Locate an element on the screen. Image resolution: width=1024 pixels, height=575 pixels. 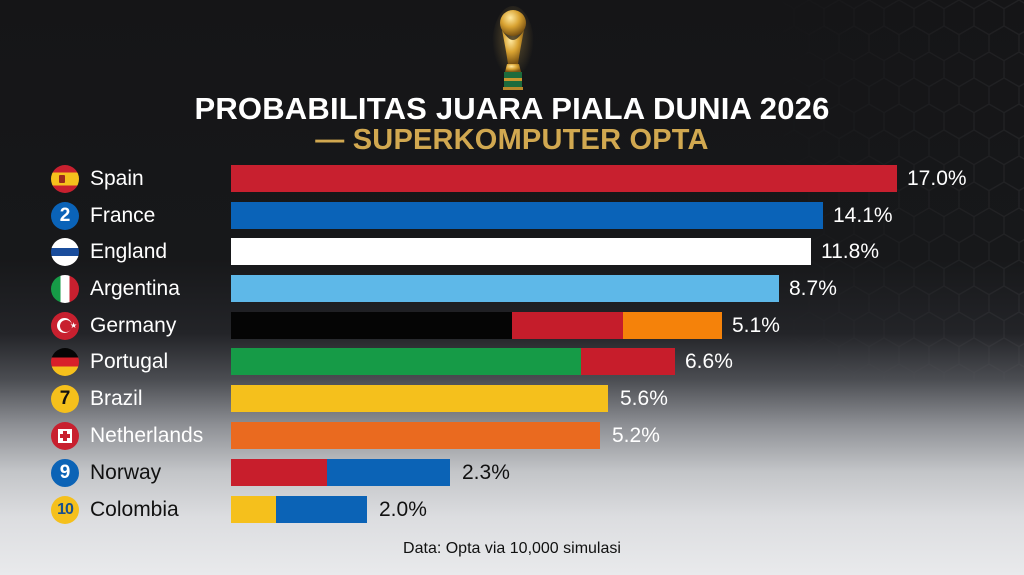
badge-number: 9 is located at coordinates (65, 472).